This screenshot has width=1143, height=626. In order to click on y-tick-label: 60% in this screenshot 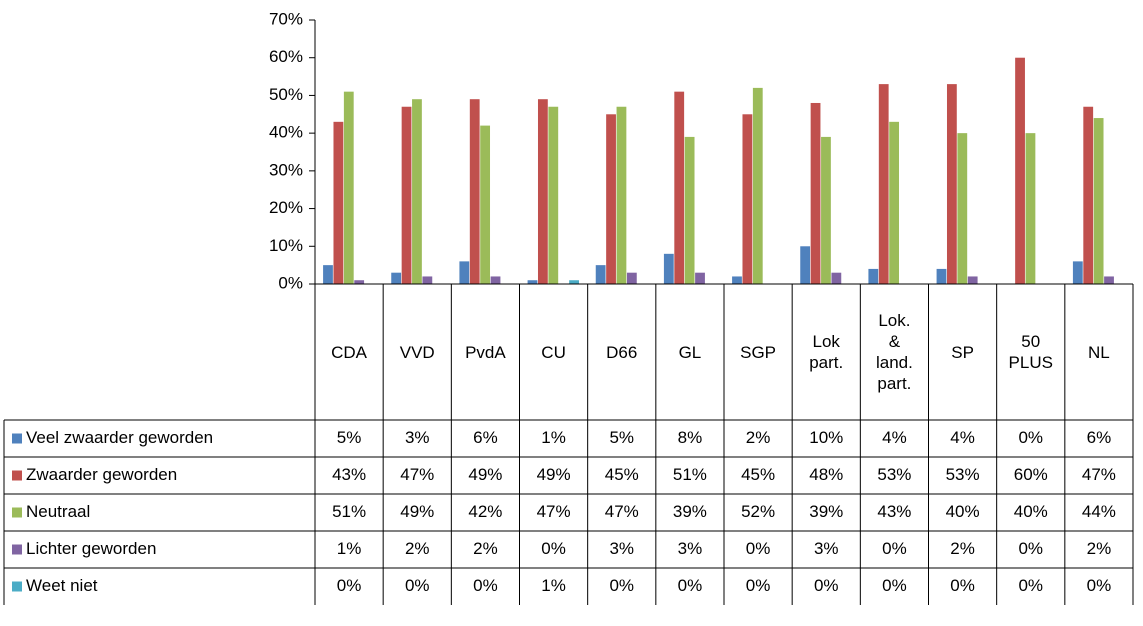, I will do `click(286, 56)`.